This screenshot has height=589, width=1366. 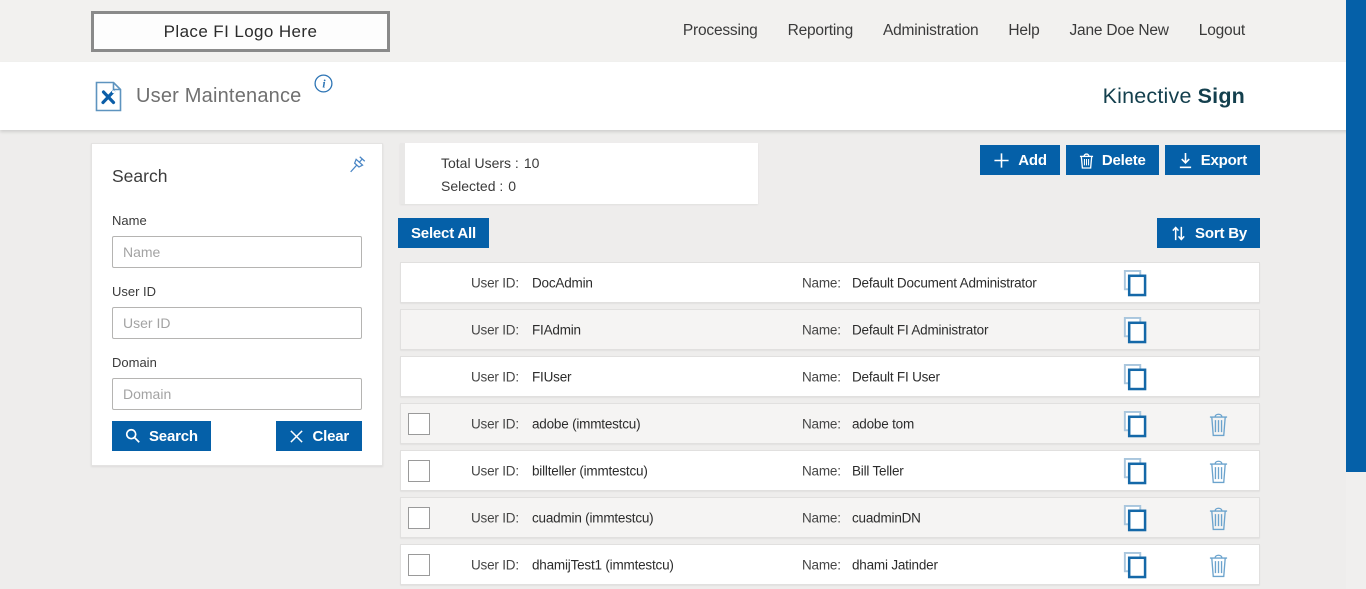 I want to click on clear-button-label: Clear, so click(x=330, y=436).